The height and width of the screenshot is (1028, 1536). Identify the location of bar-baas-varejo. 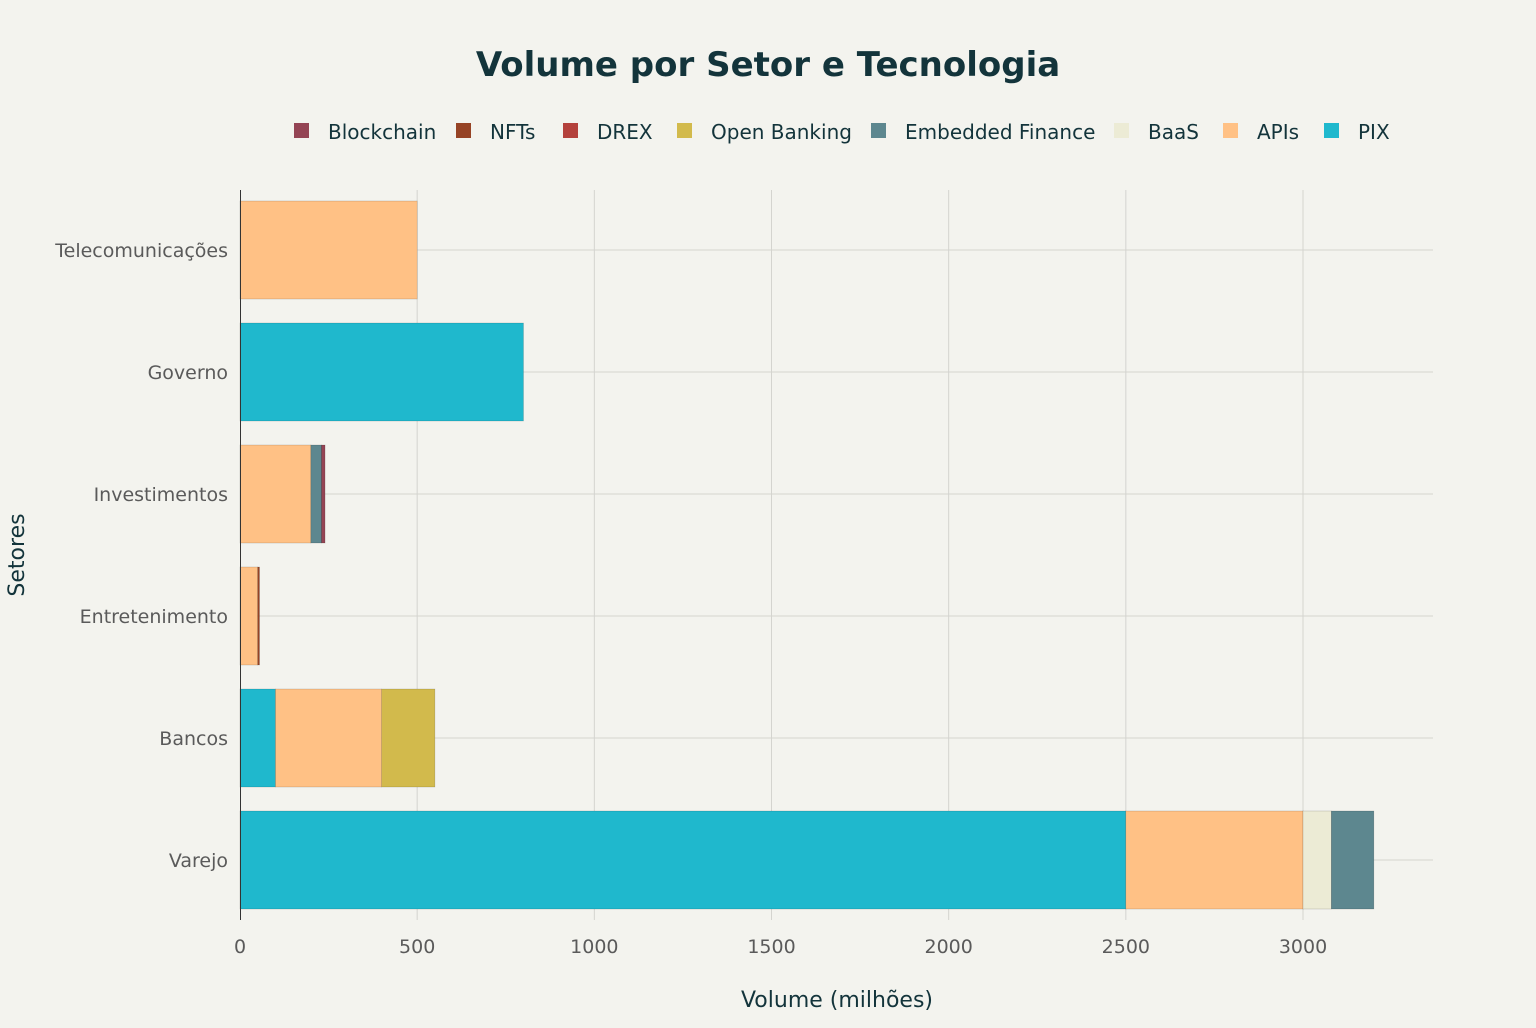
(1317, 860).